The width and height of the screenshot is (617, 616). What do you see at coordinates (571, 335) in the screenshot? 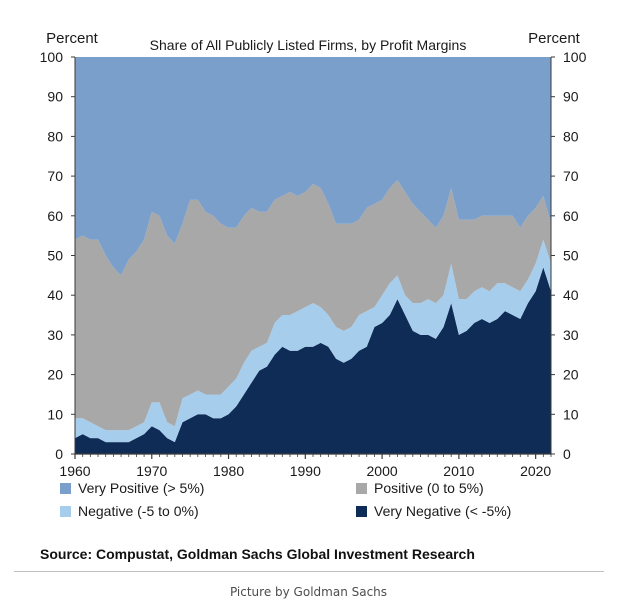
I see `y-tick-label-right: 30` at bounding box center [571, 335].